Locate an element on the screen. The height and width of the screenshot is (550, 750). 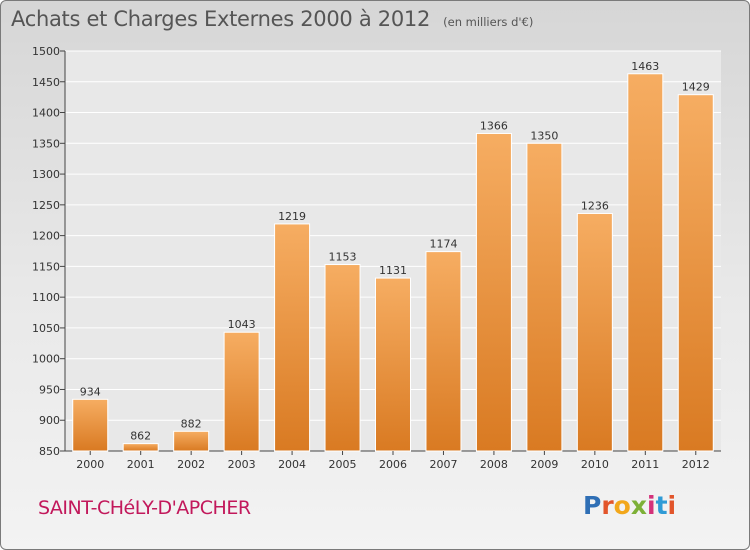
data-label: 1153 is located at coordinates (343, 257).